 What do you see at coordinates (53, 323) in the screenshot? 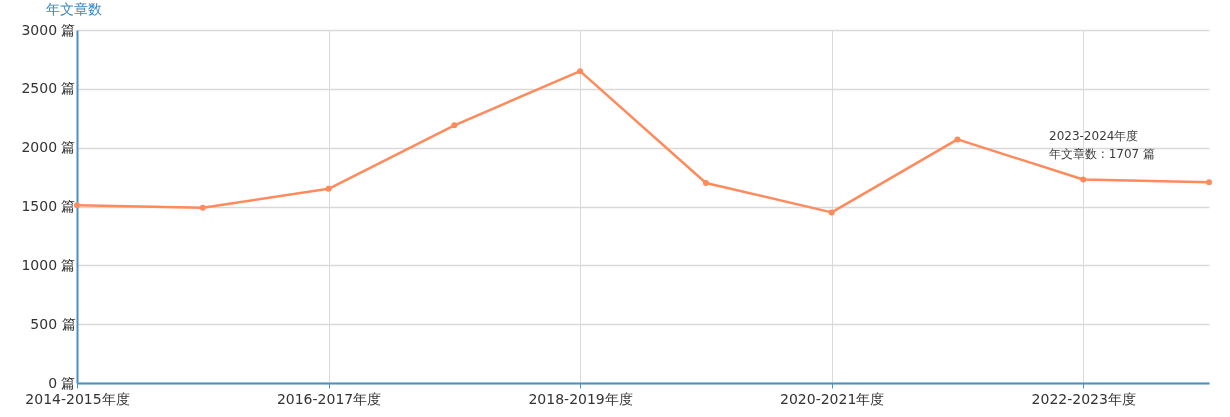
I see `y-tick-label: 500 篇` at bounding box center [53, 323].